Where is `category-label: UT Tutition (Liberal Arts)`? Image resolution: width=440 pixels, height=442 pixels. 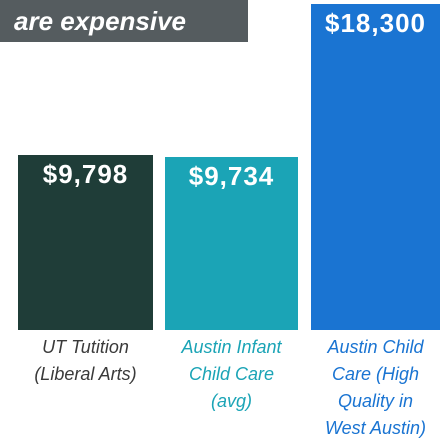 category-label: UT Tutition (Liberal Arts) is located at coordinates (85, 360).